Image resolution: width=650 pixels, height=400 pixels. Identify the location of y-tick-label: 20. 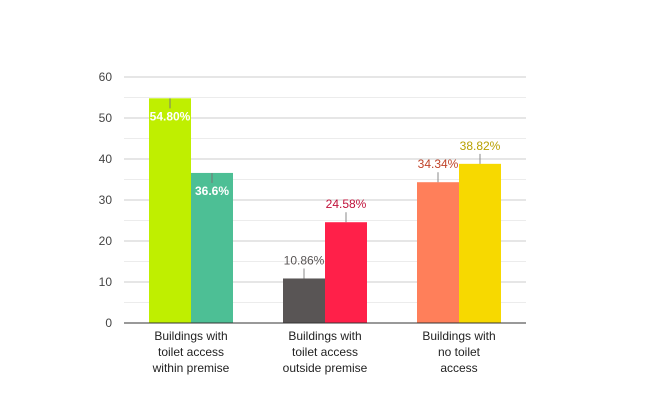
(106, 241).